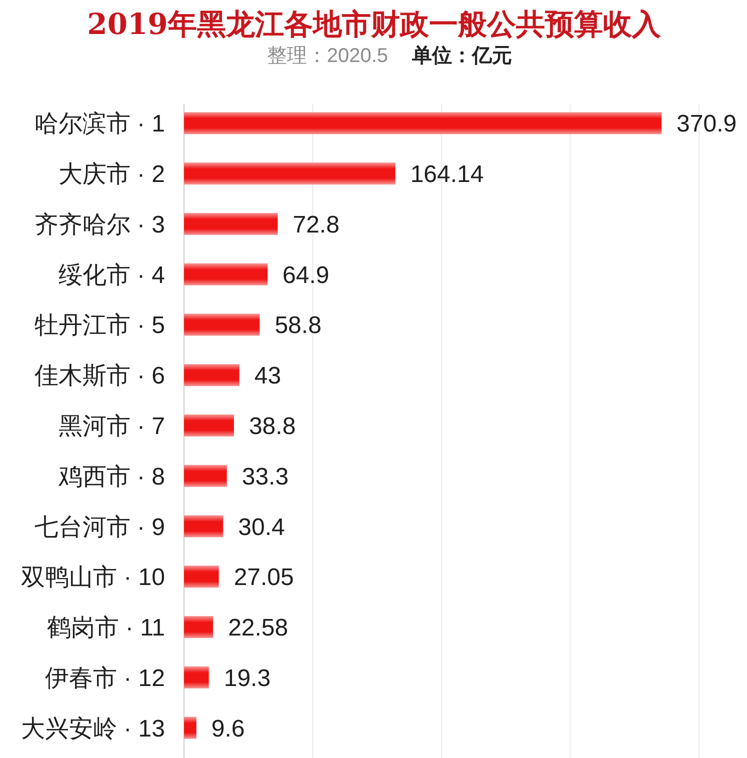  What do you see at coordinates (111, 275) in the screenshot?
I see `y-tick-label: 绥化市 · 4` at bounding box center [111, 275].